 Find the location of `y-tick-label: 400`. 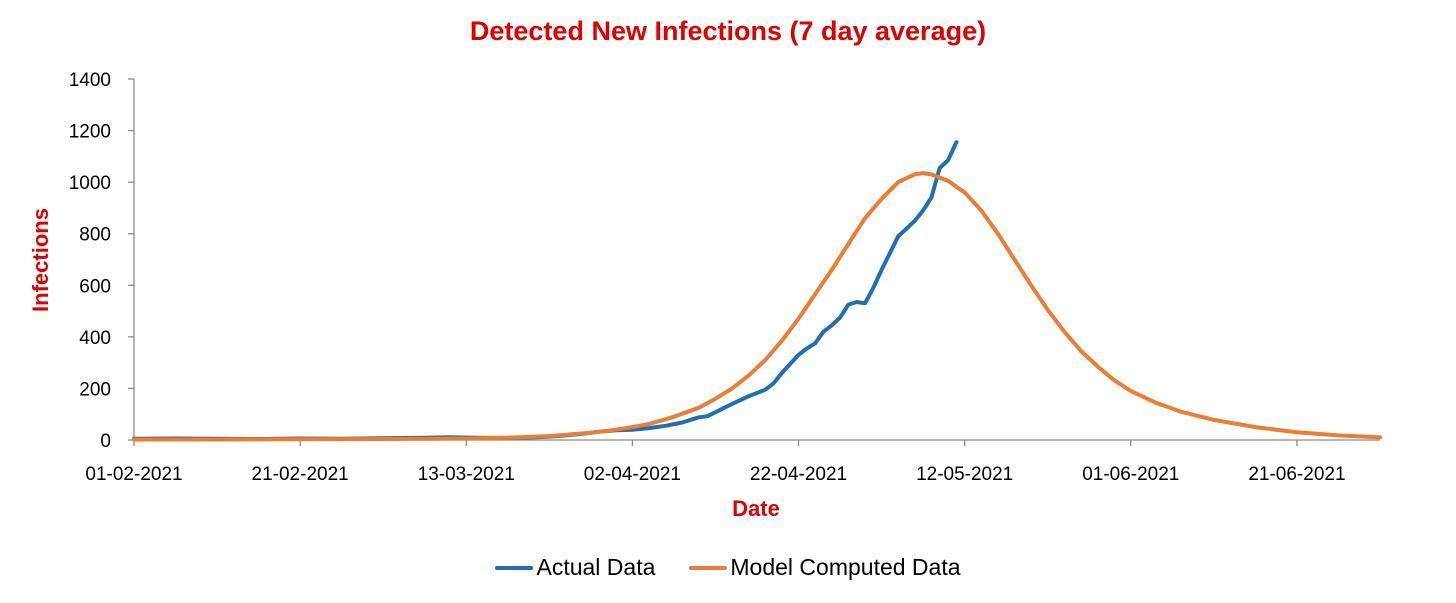

y-tick-label: 400 is located at coordinates (95, 338).